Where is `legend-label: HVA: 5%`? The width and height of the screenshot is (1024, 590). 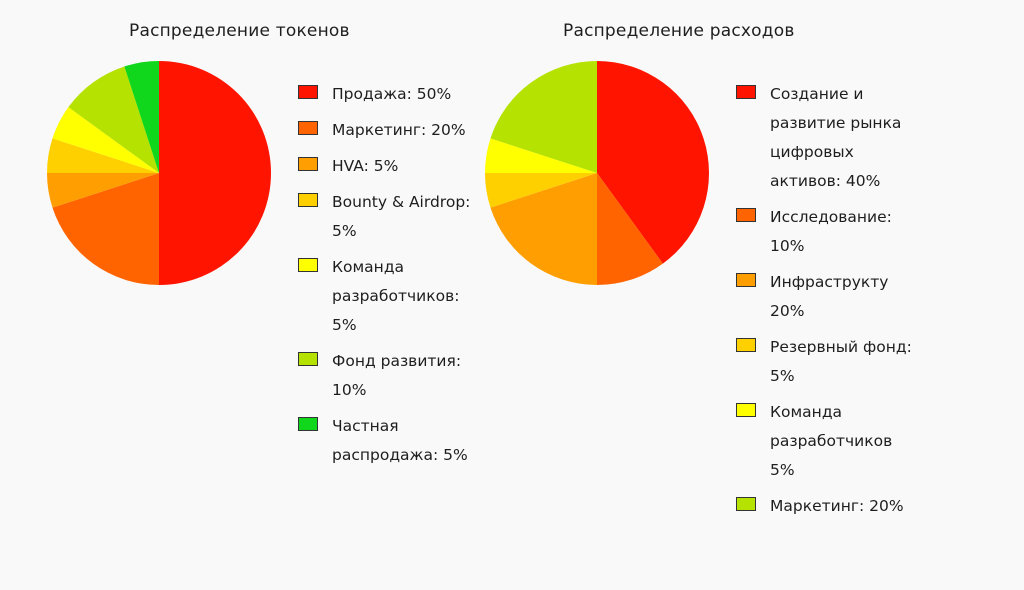
legend-label: HVA: 5% is located at coordinates (365, 166).